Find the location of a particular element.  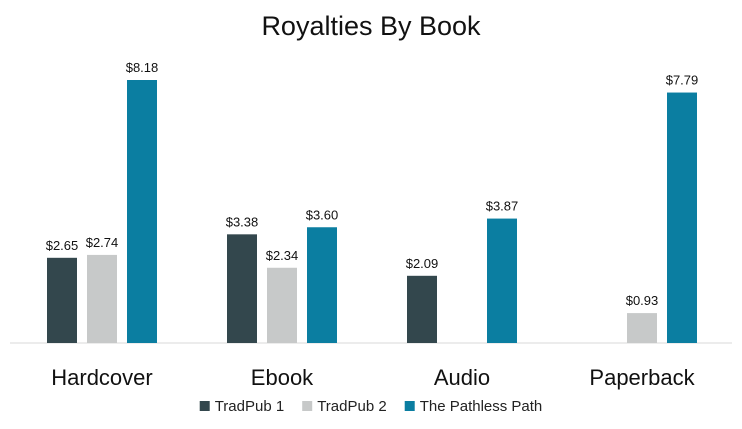

bar-audio-the-pathless-path is located at coordinates (502, 280).